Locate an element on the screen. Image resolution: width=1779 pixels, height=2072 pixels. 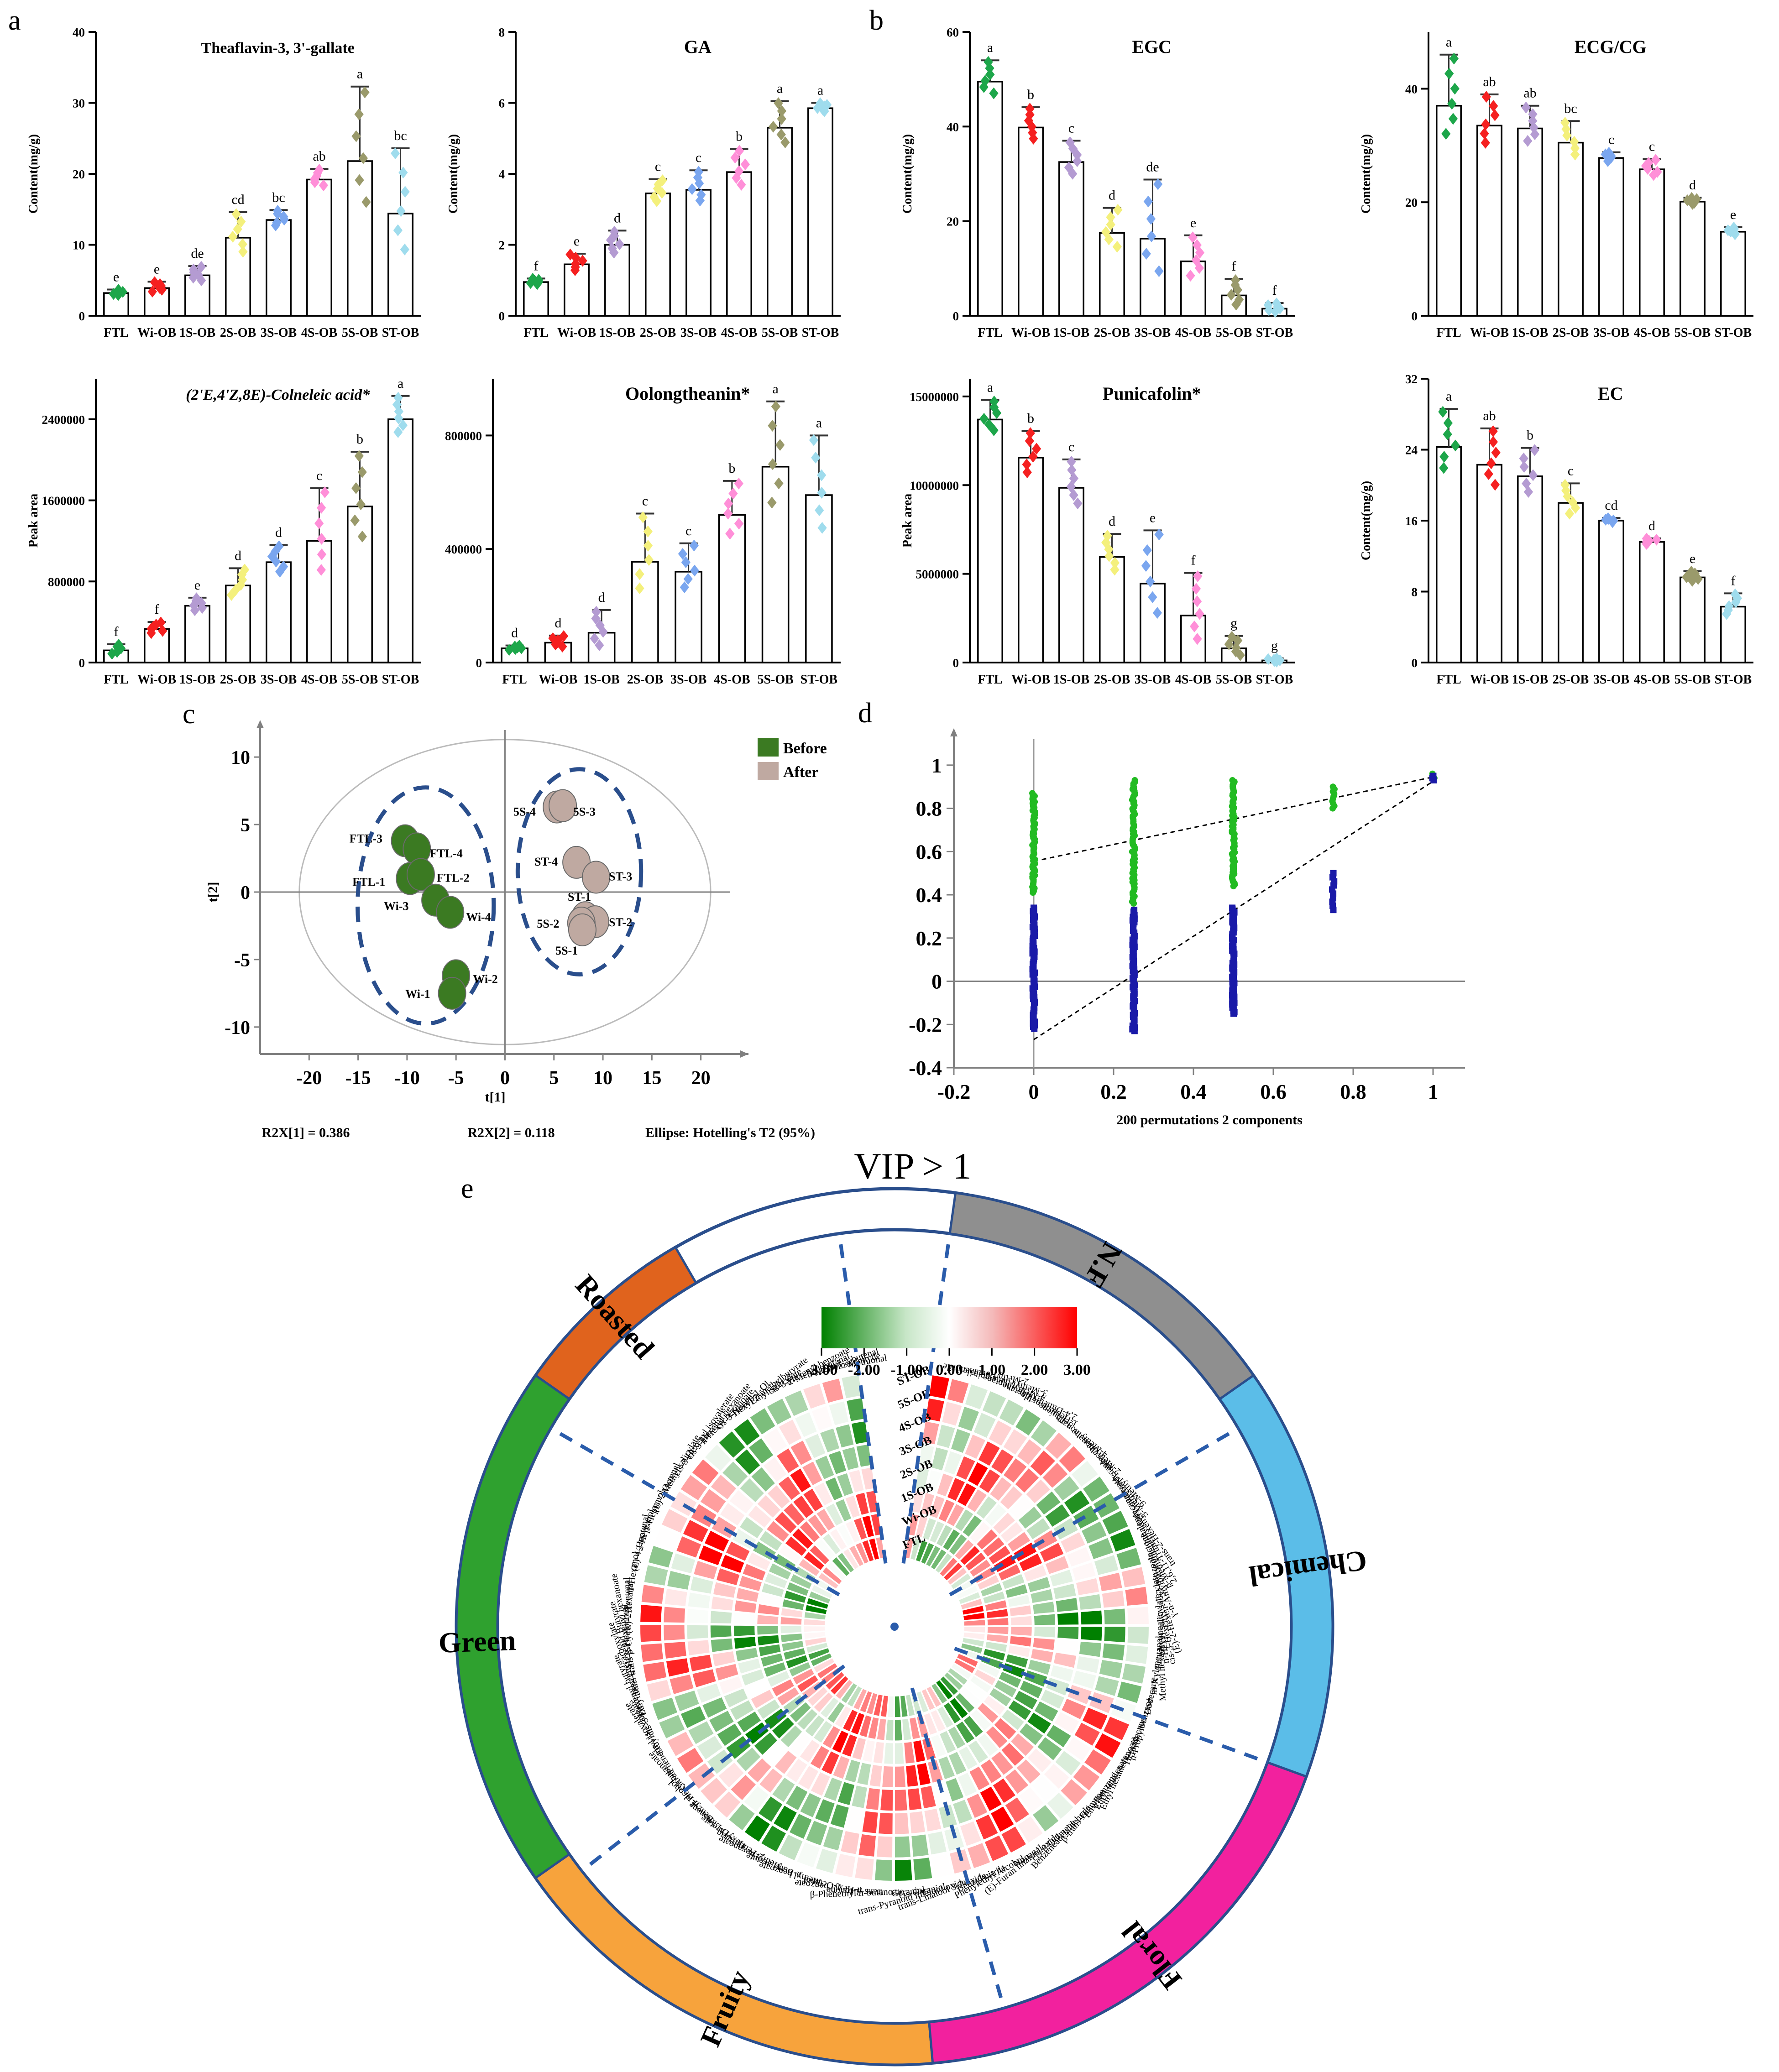
significance-letter: ab is located at coordinates (319, 156).